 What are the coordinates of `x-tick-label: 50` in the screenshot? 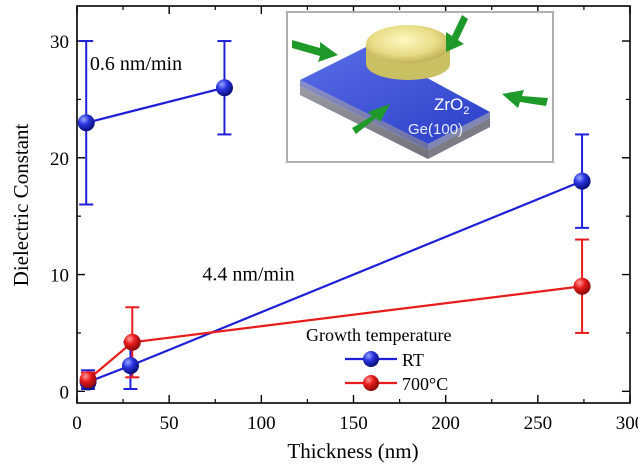 It's located at (169, 423).